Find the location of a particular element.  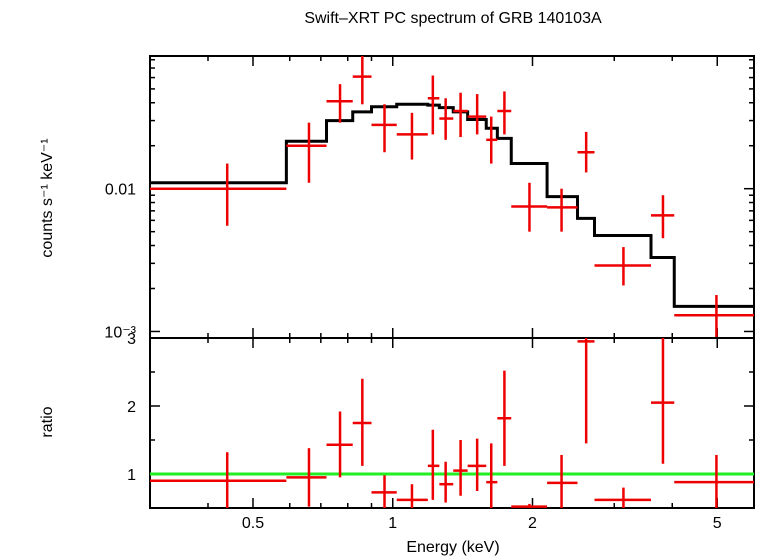

y-tick-label-spectrum: 10⁻³ is located at coordinates (120, 332).